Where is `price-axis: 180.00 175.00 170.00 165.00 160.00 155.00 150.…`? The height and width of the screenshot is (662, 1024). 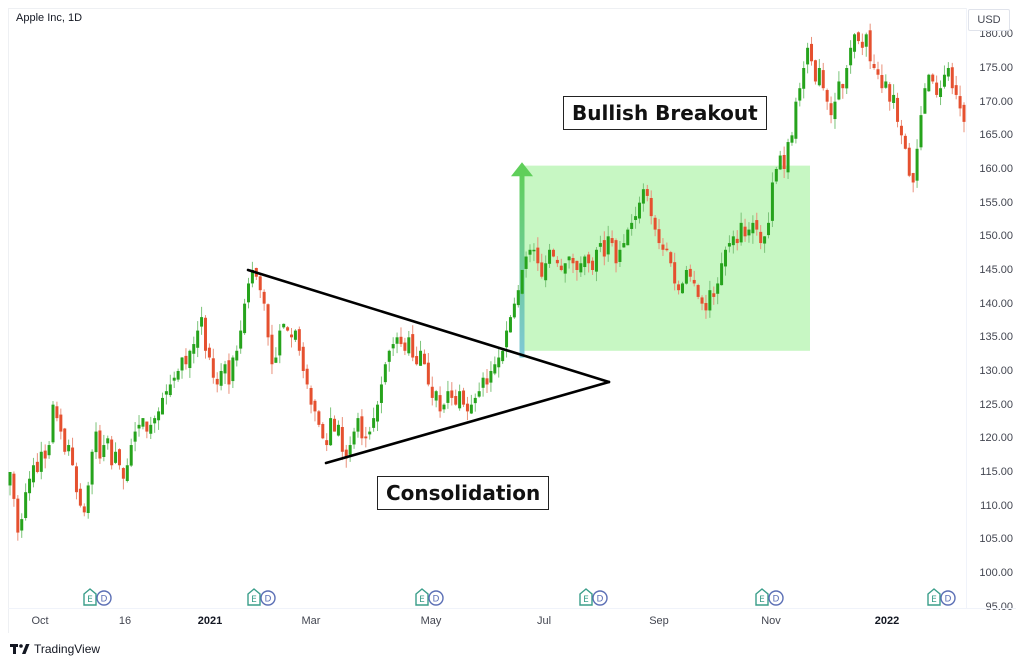 price-axis: 180.00 175.00 170.00 165.00 160.00 155.00 150.… is located at coordinates (991, 310).